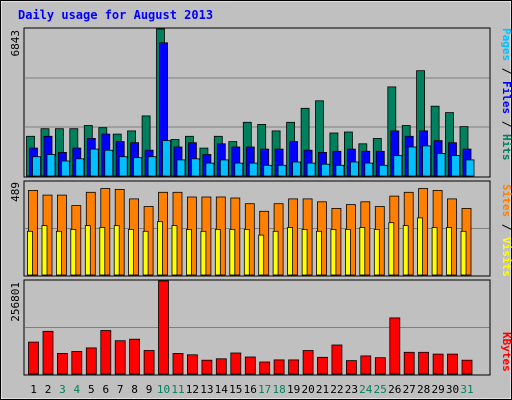 The height and width of the screenshot is (400, 512). Describe the element at coordinates (222, 389) in the screenshot. I see `day-label: 14` at that location.